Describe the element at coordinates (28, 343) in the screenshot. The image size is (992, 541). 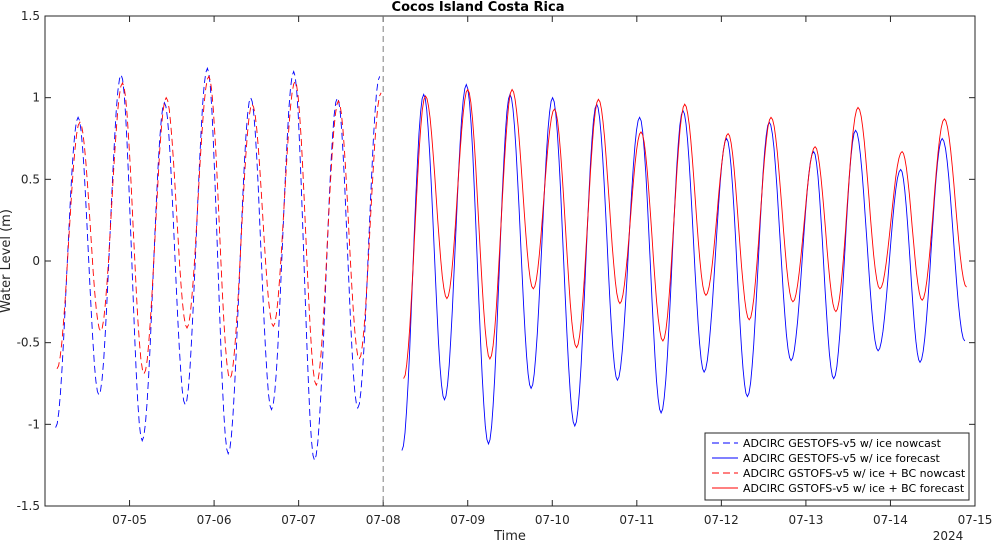
I see `y-tick-label: -0.5` at that location.